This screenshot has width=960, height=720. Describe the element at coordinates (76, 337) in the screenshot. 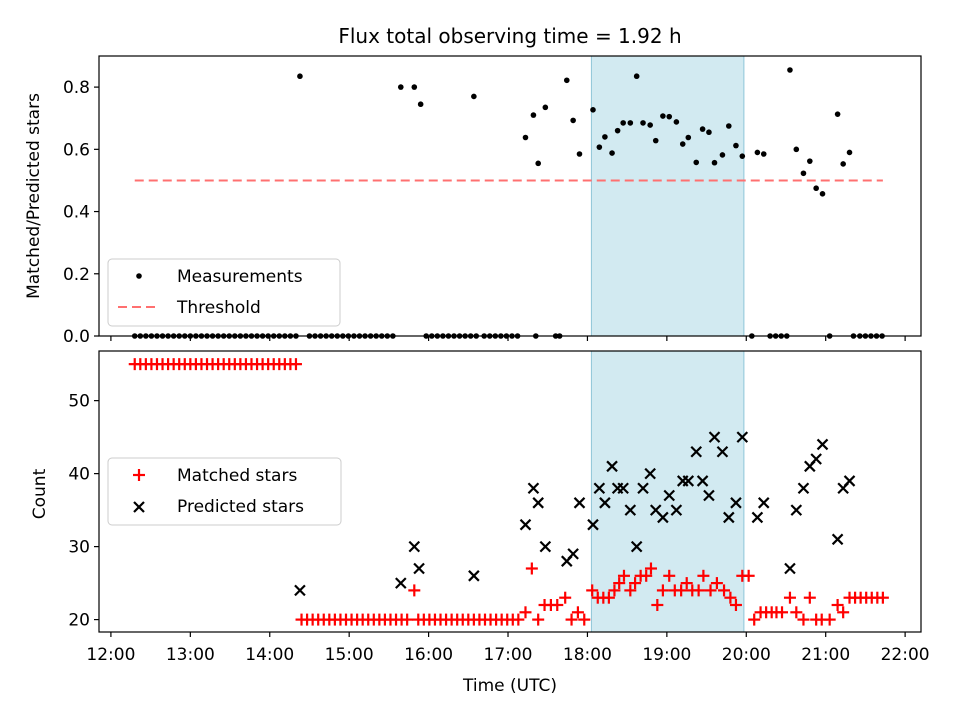

I see `top-y-tick-label: 0.0` at that location.